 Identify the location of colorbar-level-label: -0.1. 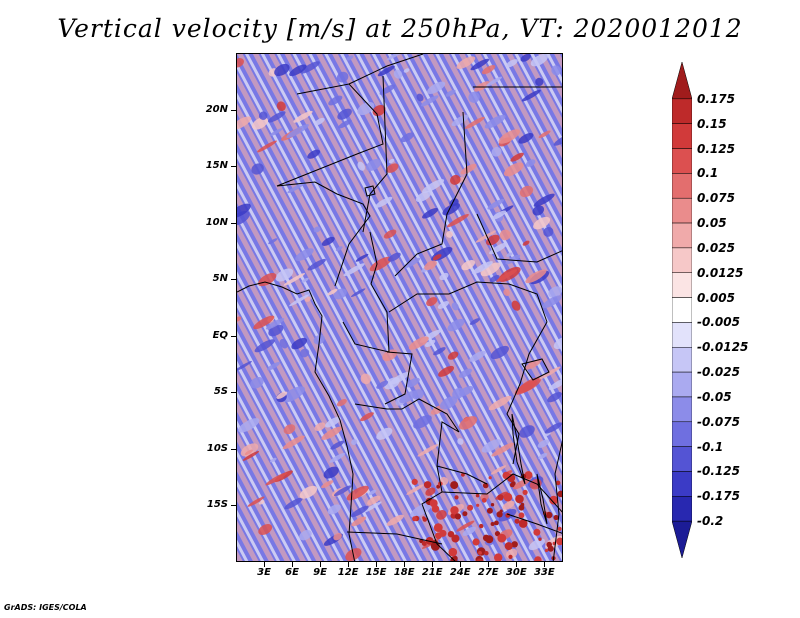
(710, 446).